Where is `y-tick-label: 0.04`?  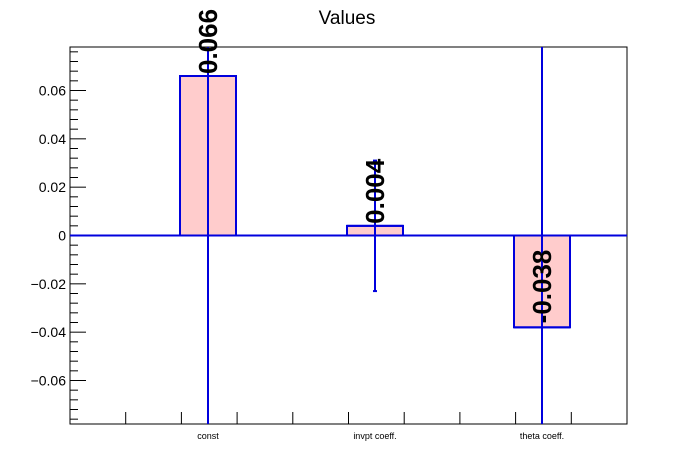
y-tick-label: 0.04 is located at coordinates (52, 139).